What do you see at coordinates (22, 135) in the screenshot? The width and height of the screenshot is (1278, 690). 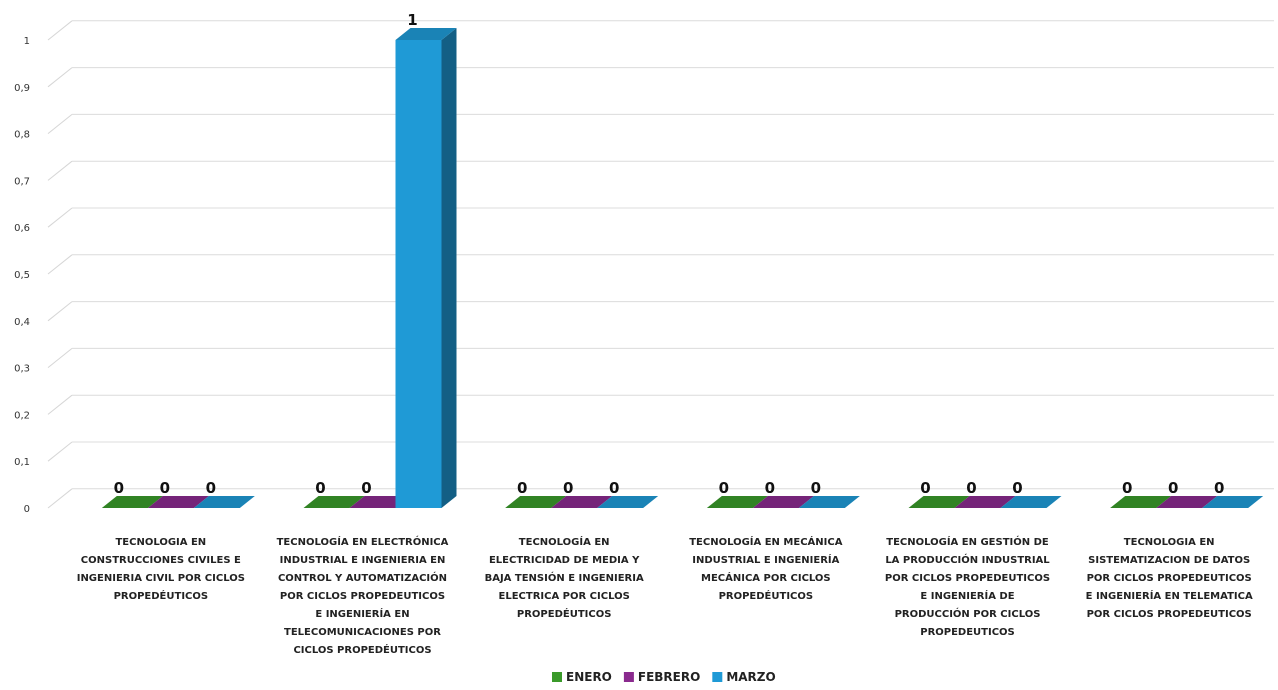 I see `y-tick-label: 0,8` at bounding box center [22, 135].